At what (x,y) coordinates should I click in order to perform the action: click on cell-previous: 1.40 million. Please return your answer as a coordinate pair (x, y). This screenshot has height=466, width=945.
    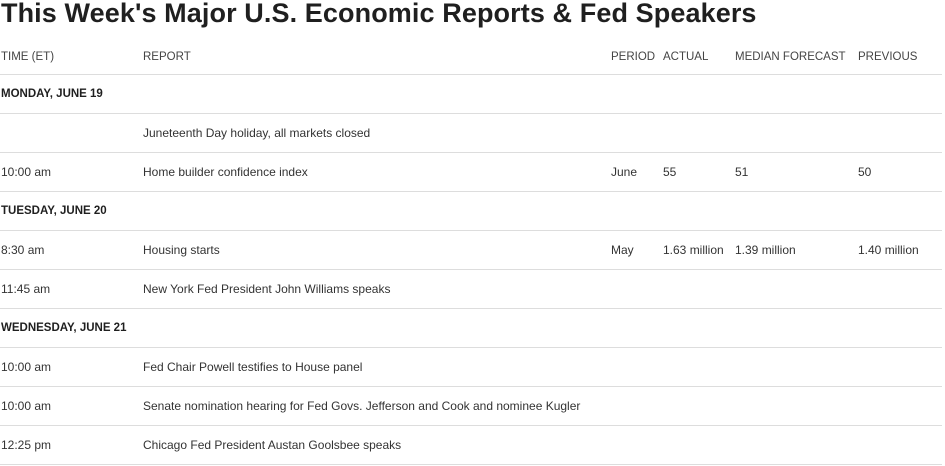
    Looking at the image, I should click on (899, 250).